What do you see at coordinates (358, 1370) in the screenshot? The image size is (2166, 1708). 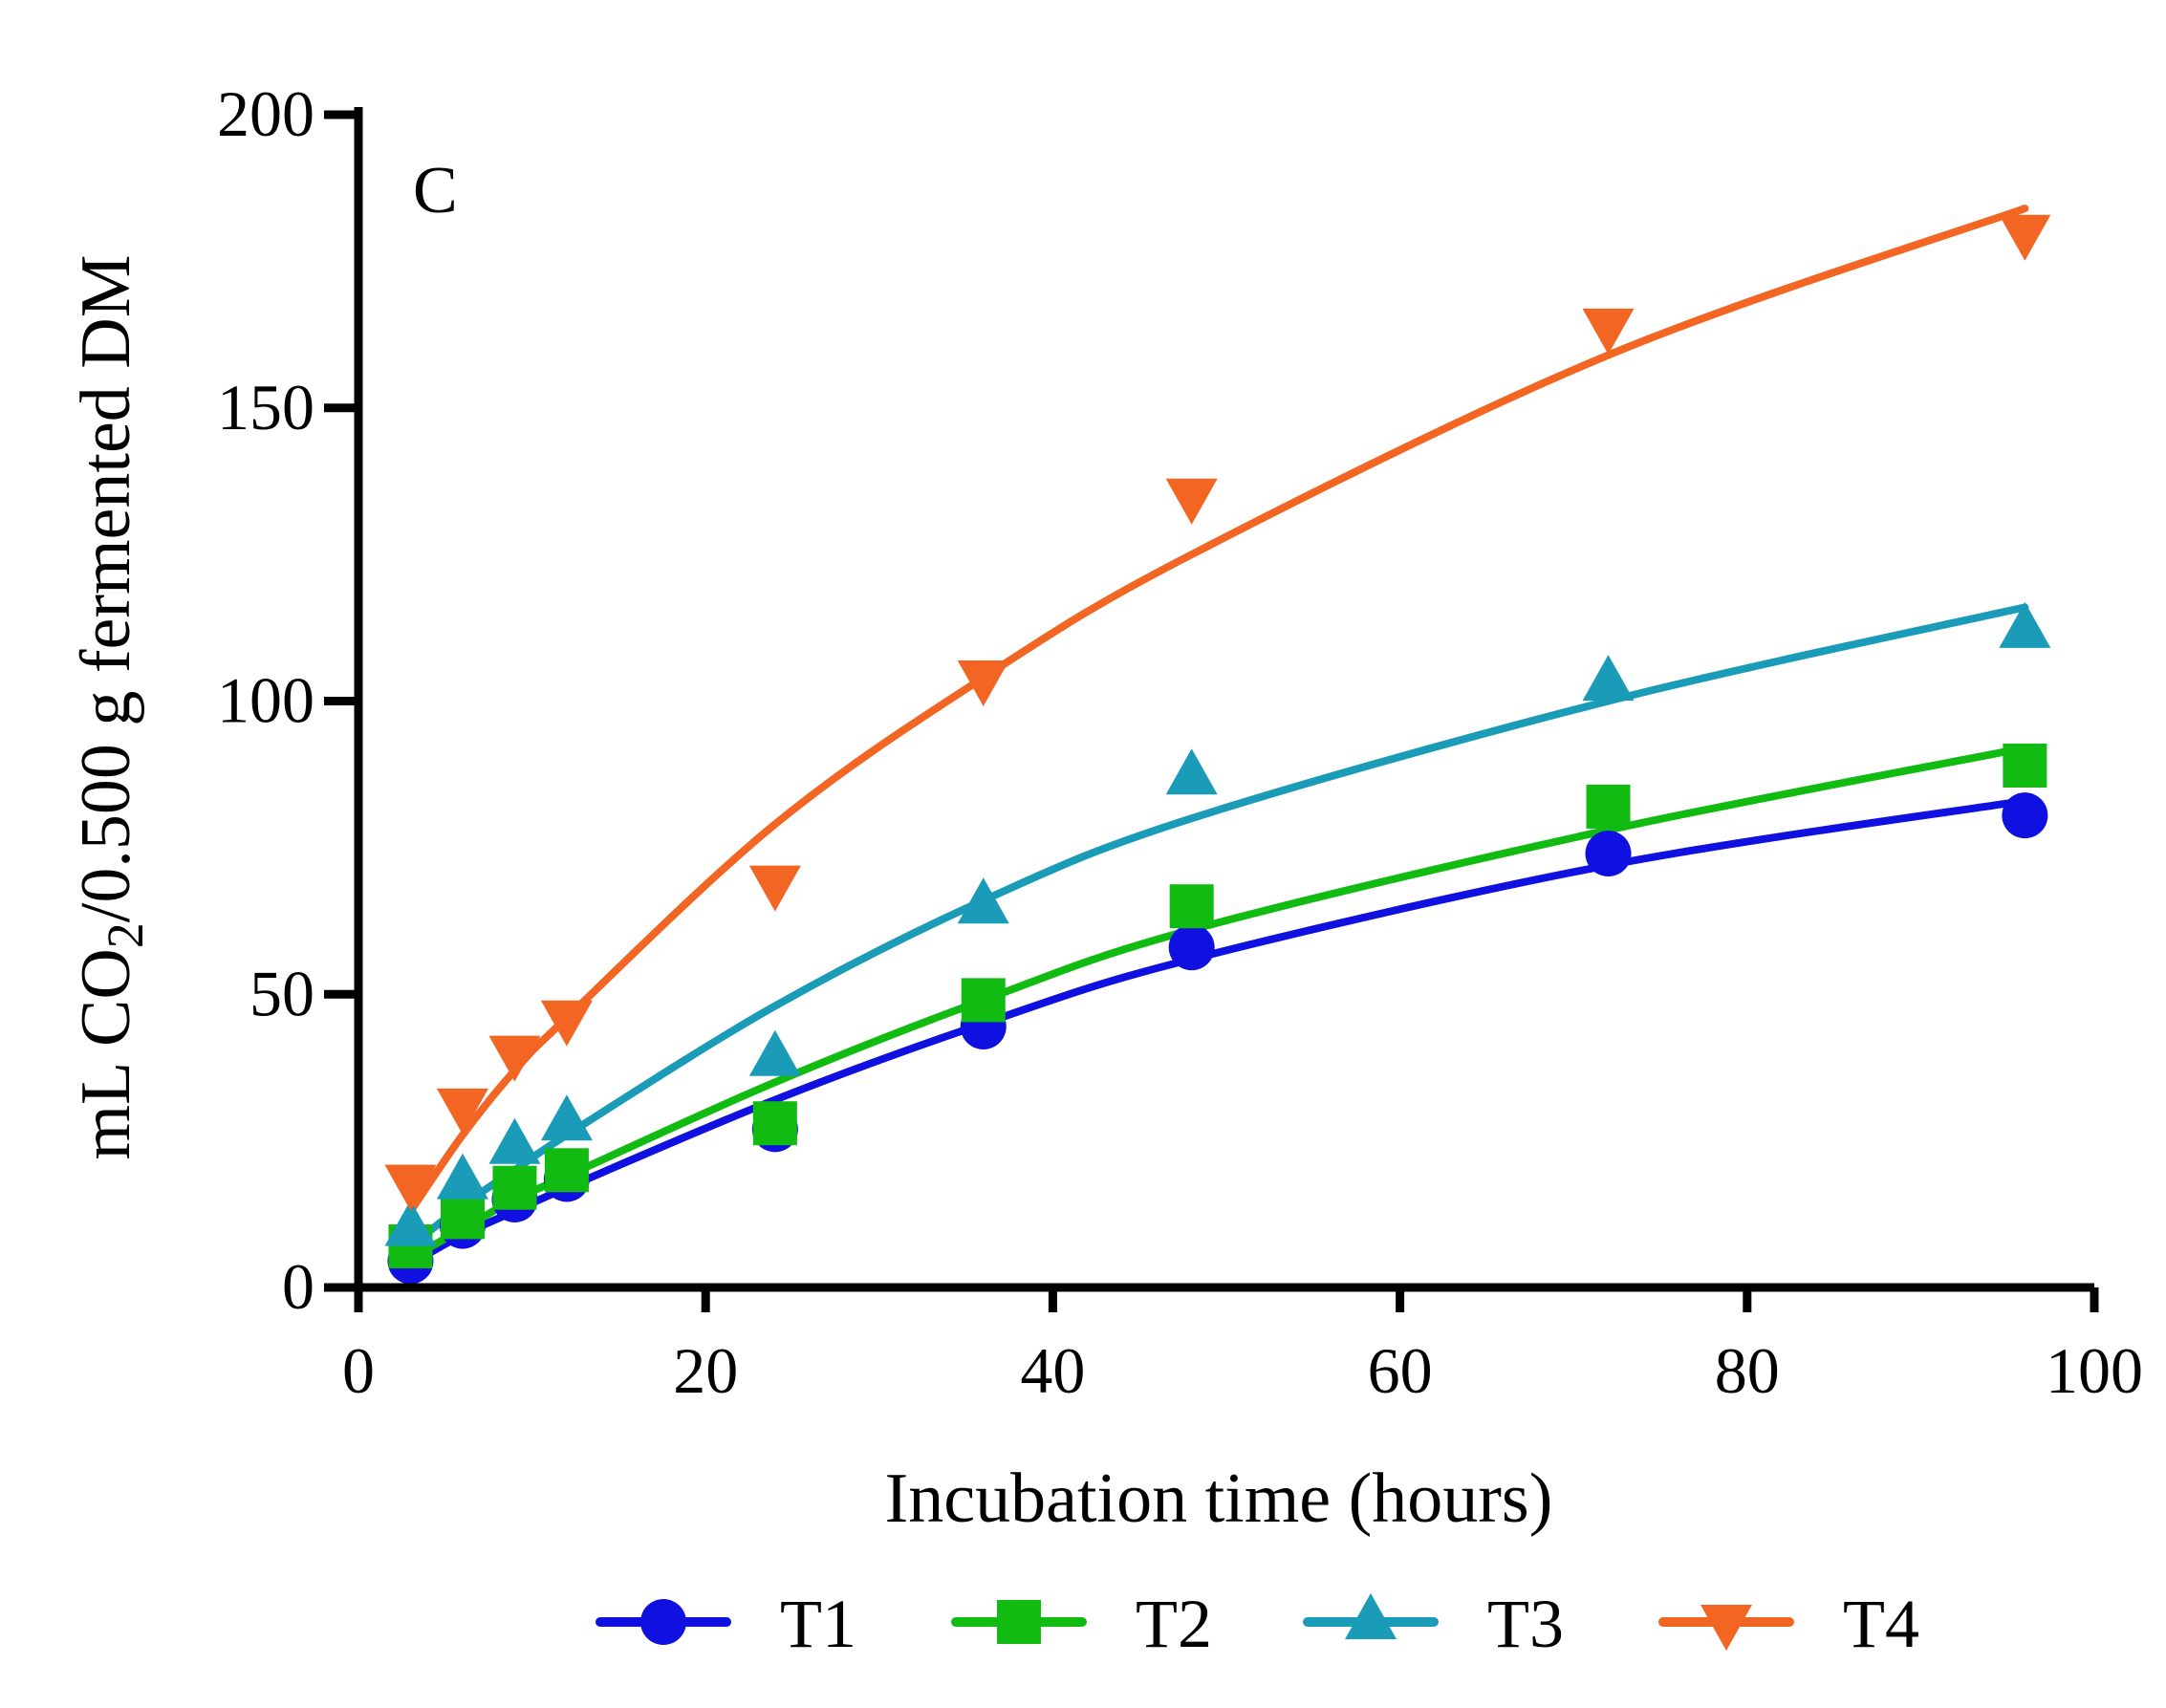 I see `x-tick-label-0: 0` at bounding box center [358, 1370].